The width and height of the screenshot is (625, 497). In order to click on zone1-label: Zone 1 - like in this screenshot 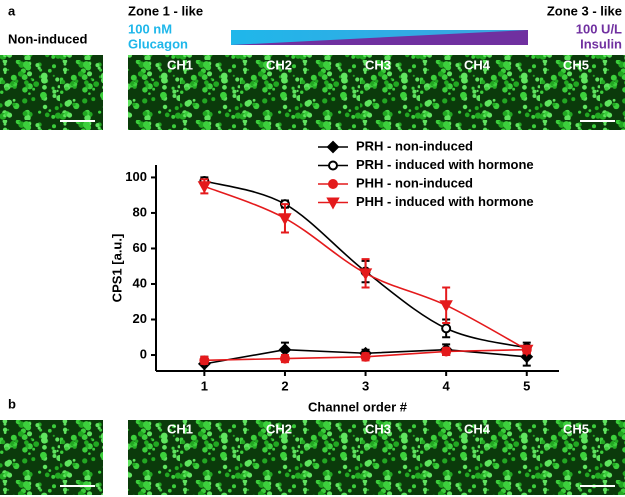, I will do `click(165, 10)`.